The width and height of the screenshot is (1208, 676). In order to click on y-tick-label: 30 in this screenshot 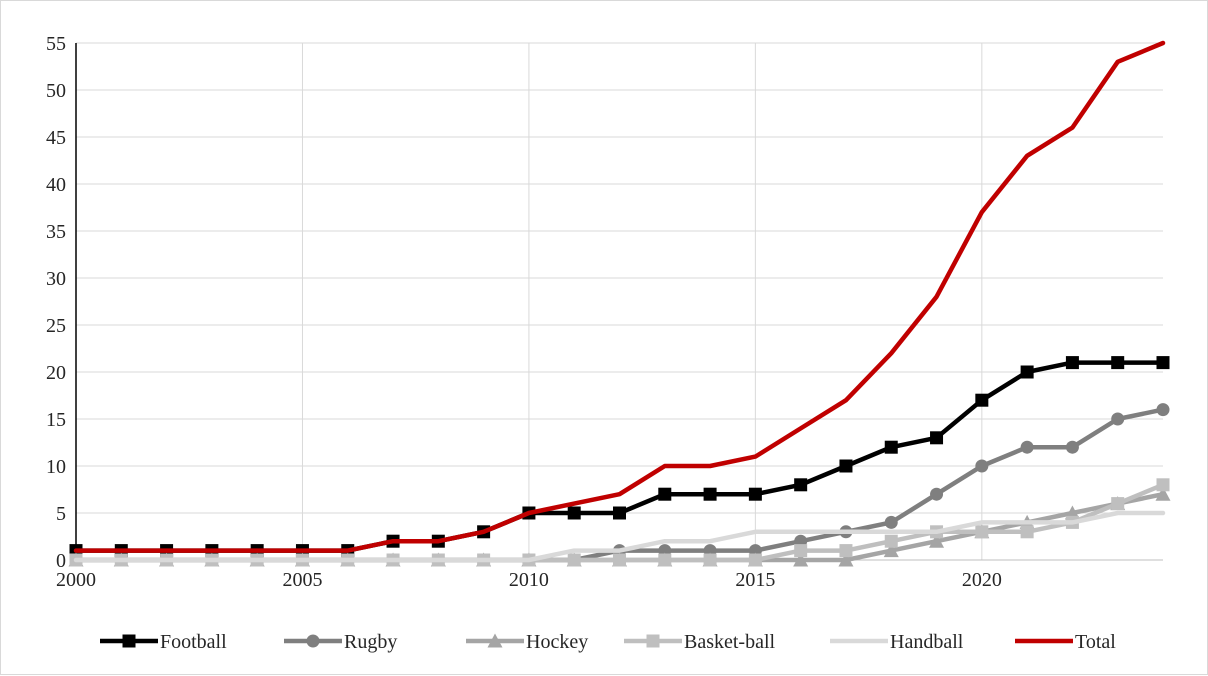, I will do `click(56, 279)`.